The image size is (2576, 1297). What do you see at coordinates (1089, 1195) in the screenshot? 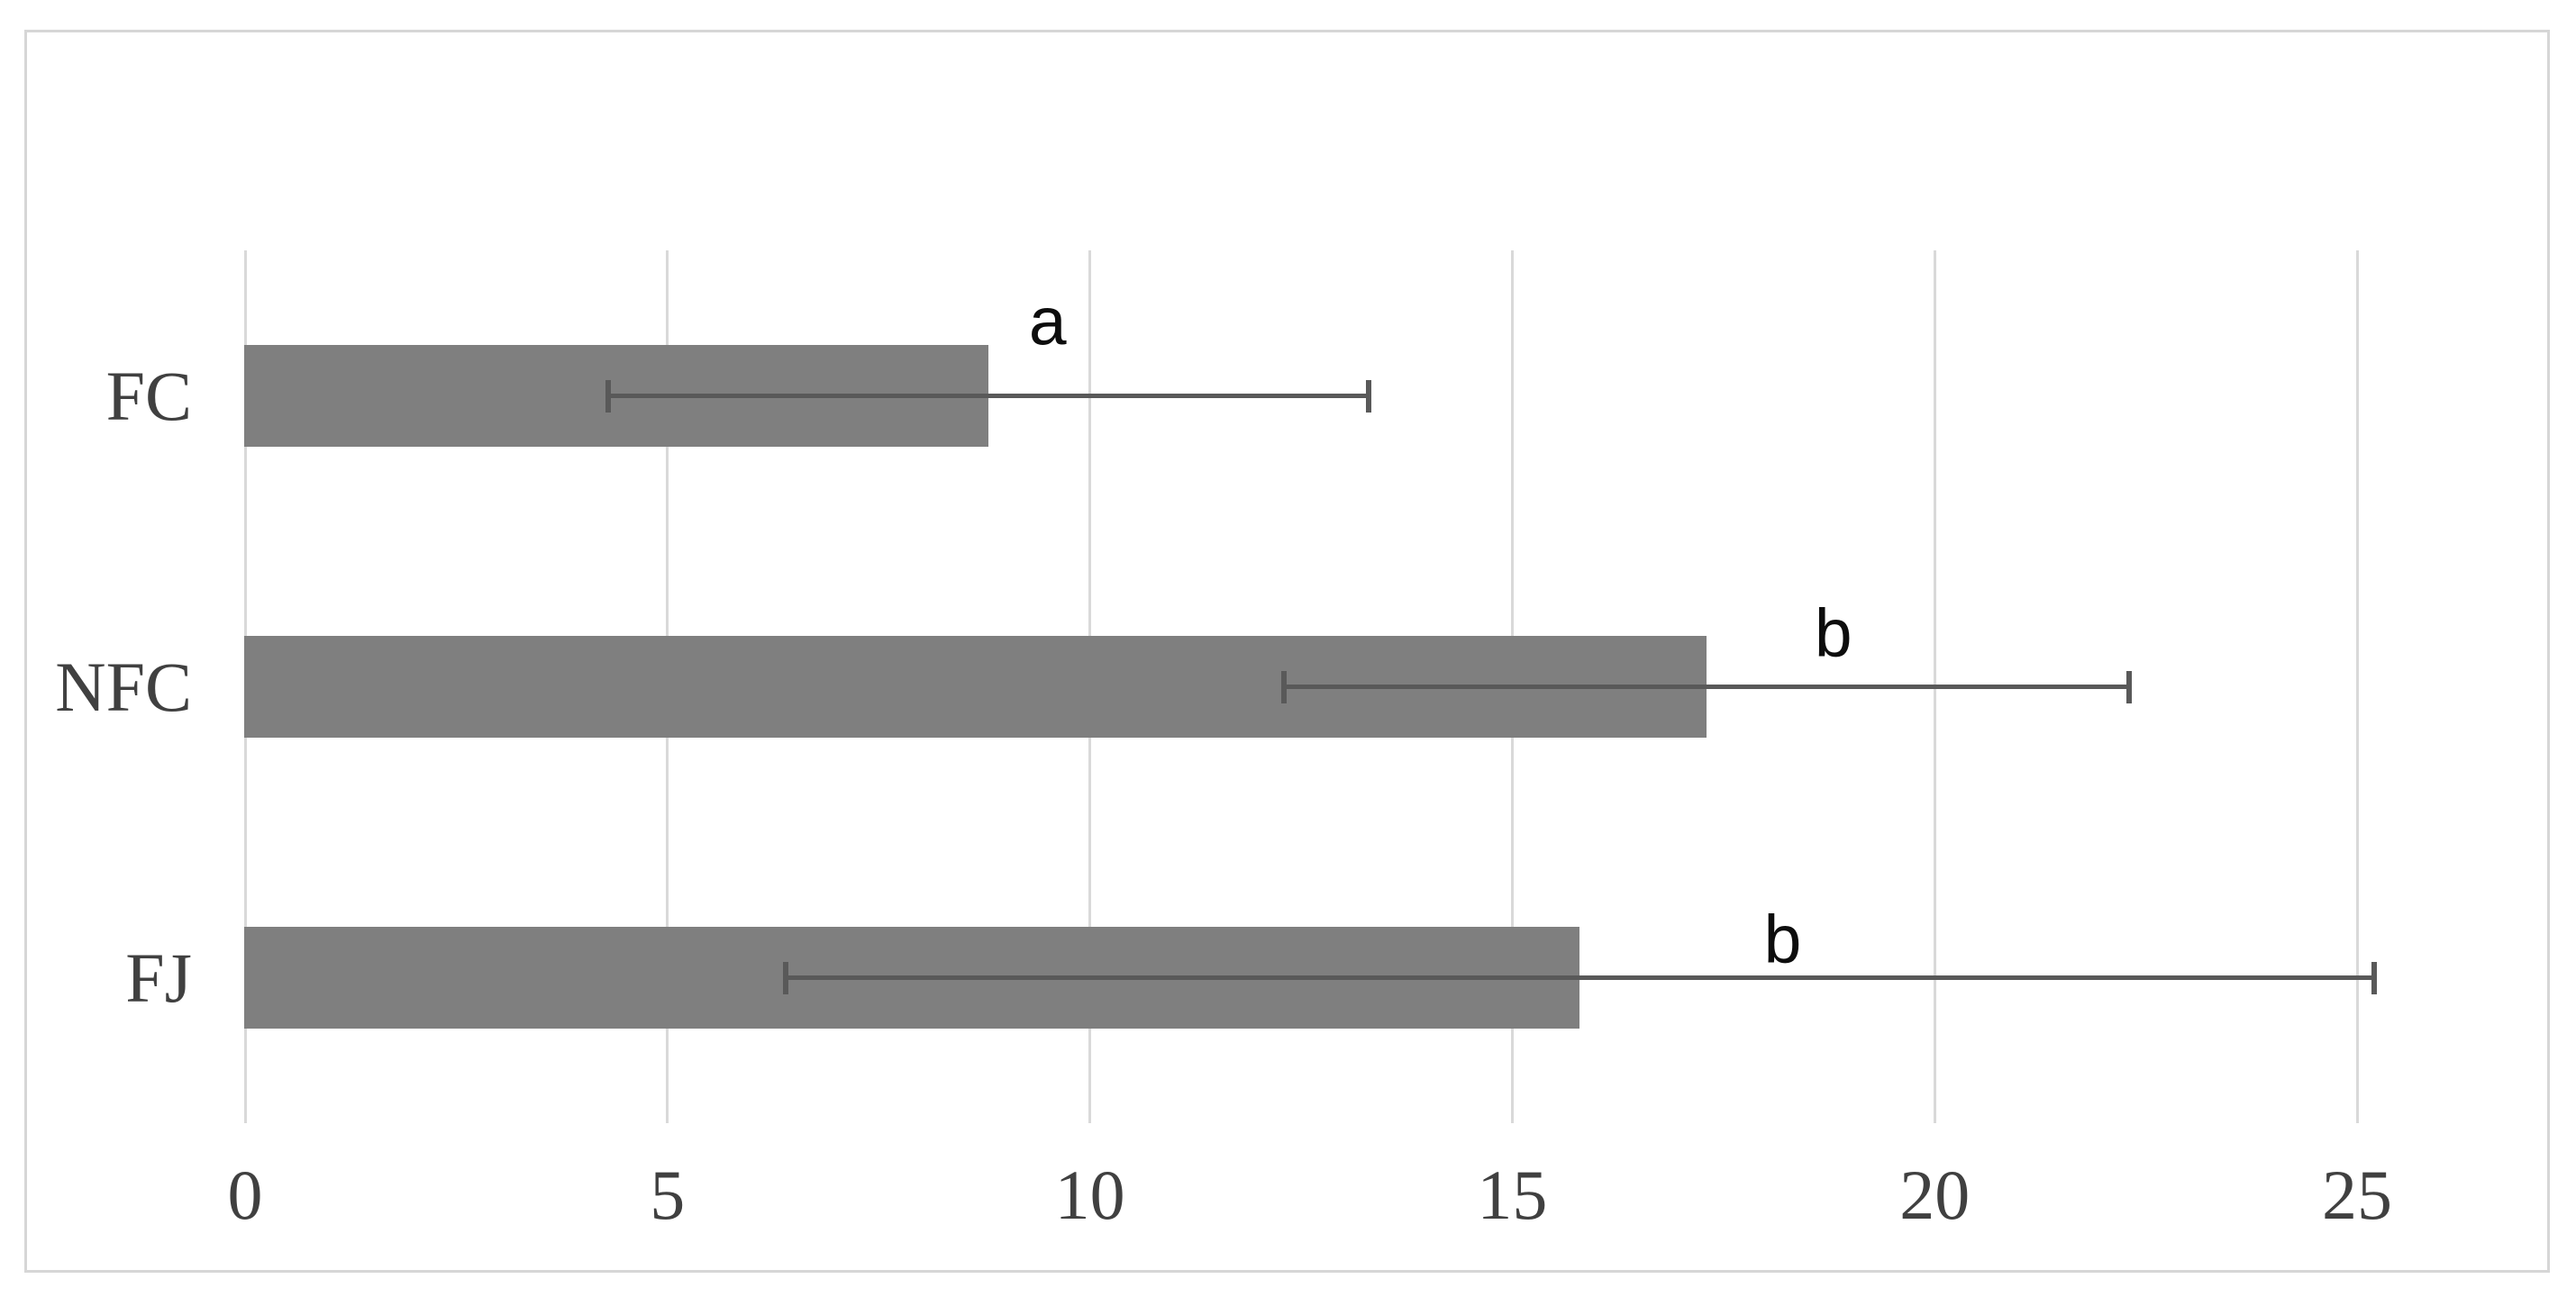
I see `x-tick-label-10: 10` at bounding box center [1089, 1195].